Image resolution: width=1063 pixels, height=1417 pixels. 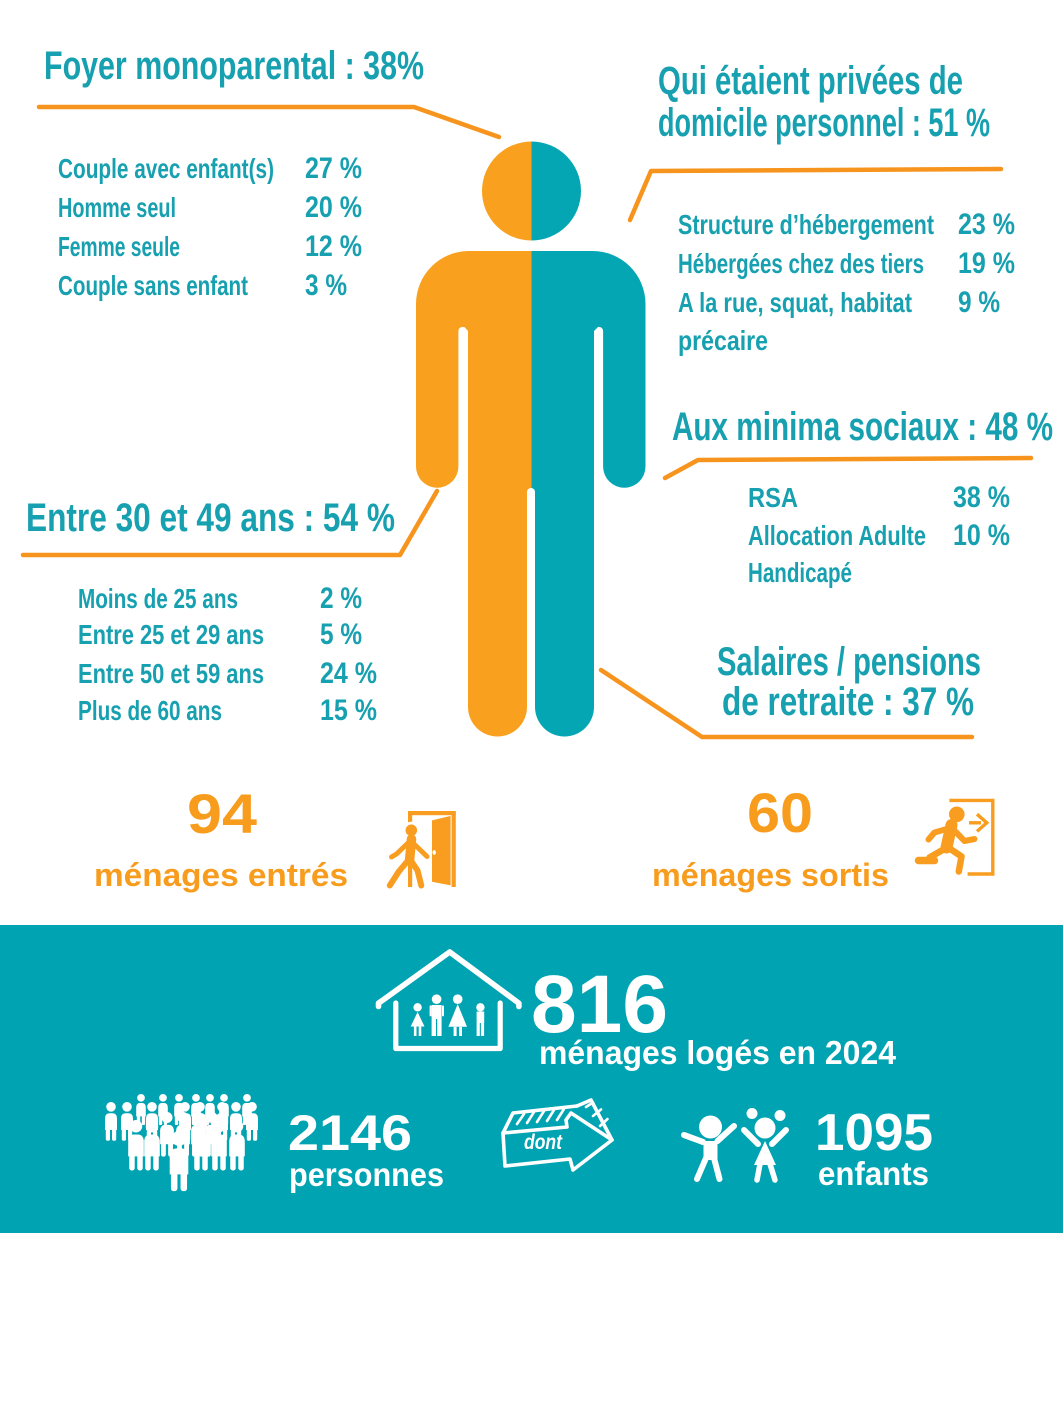 What do you see at coordinates (806, 224) in the screenshot?
I see `svg-text: Structure d’hébergement` at bounding box center [806, 224].